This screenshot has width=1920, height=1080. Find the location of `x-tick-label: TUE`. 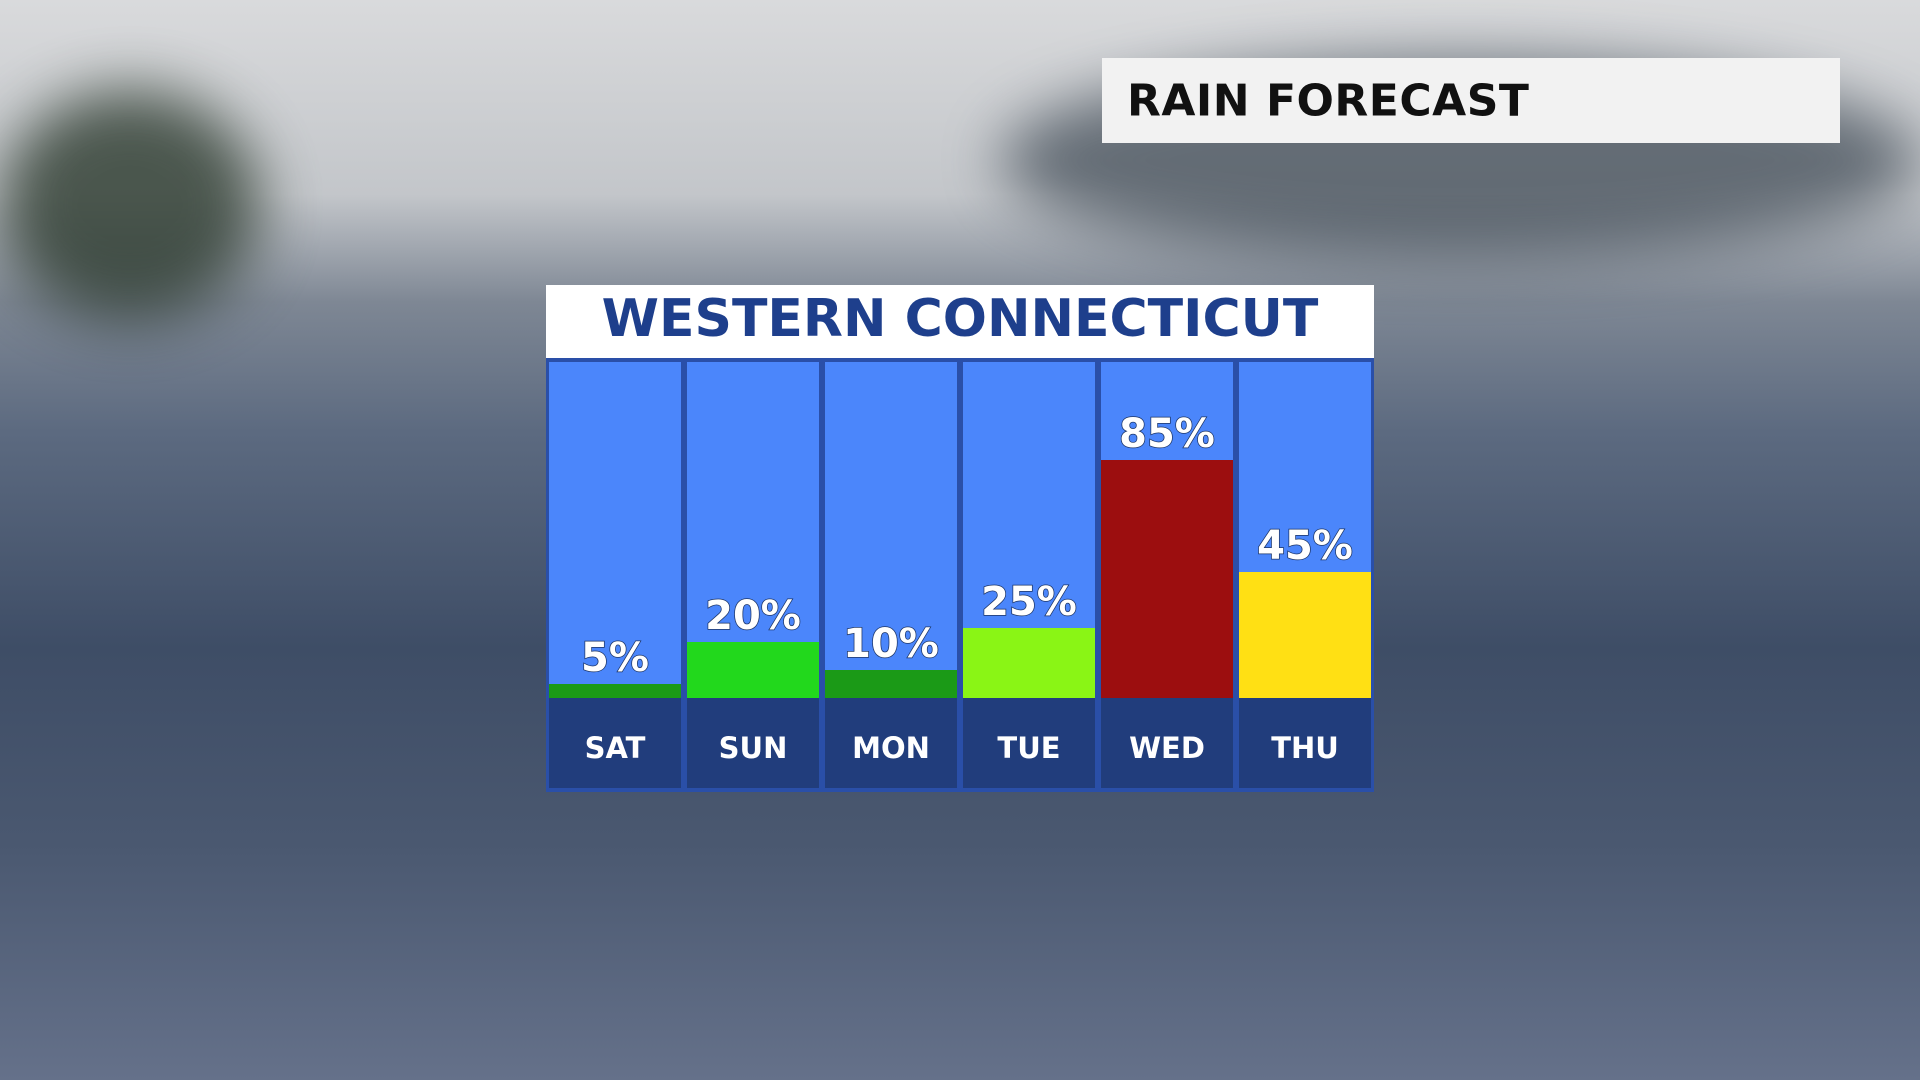

x-tick-label: TUE is located at coordinates (1028, 748).